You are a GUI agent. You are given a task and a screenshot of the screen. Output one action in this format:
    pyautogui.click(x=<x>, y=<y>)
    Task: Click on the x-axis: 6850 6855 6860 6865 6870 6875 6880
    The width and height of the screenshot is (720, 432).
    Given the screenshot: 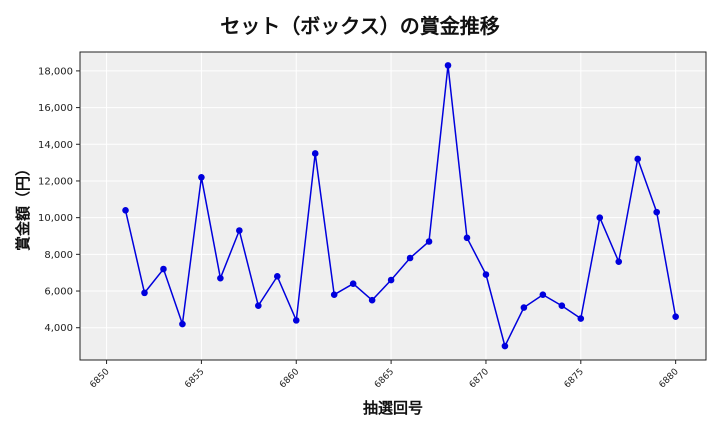 What is the action you would take?
    pyautogui.click(x=384, y=375)
    